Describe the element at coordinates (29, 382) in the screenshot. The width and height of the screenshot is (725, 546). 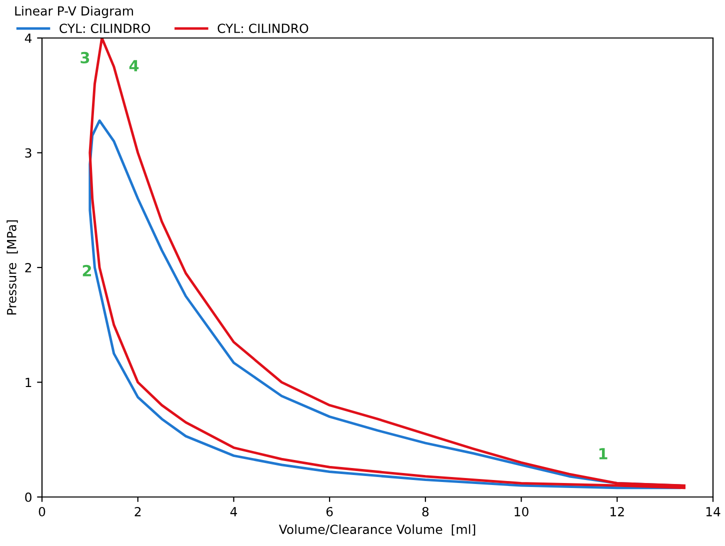
I see `y-tick-label: 1` at that location.